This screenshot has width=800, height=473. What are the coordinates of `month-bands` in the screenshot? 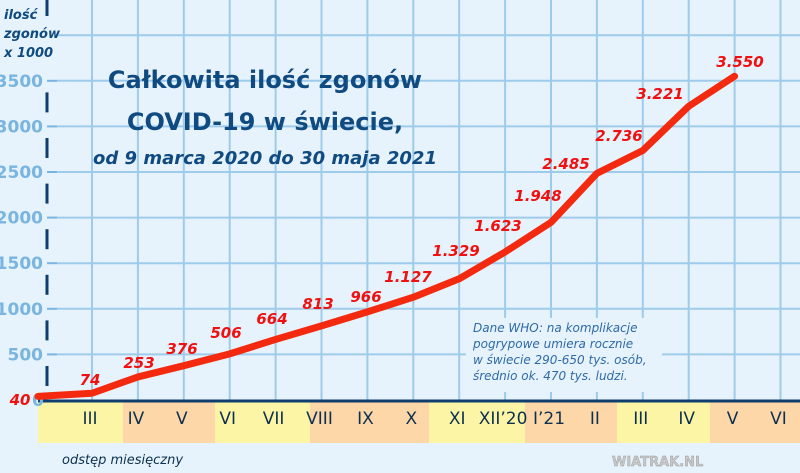 It's located at (419, 421).